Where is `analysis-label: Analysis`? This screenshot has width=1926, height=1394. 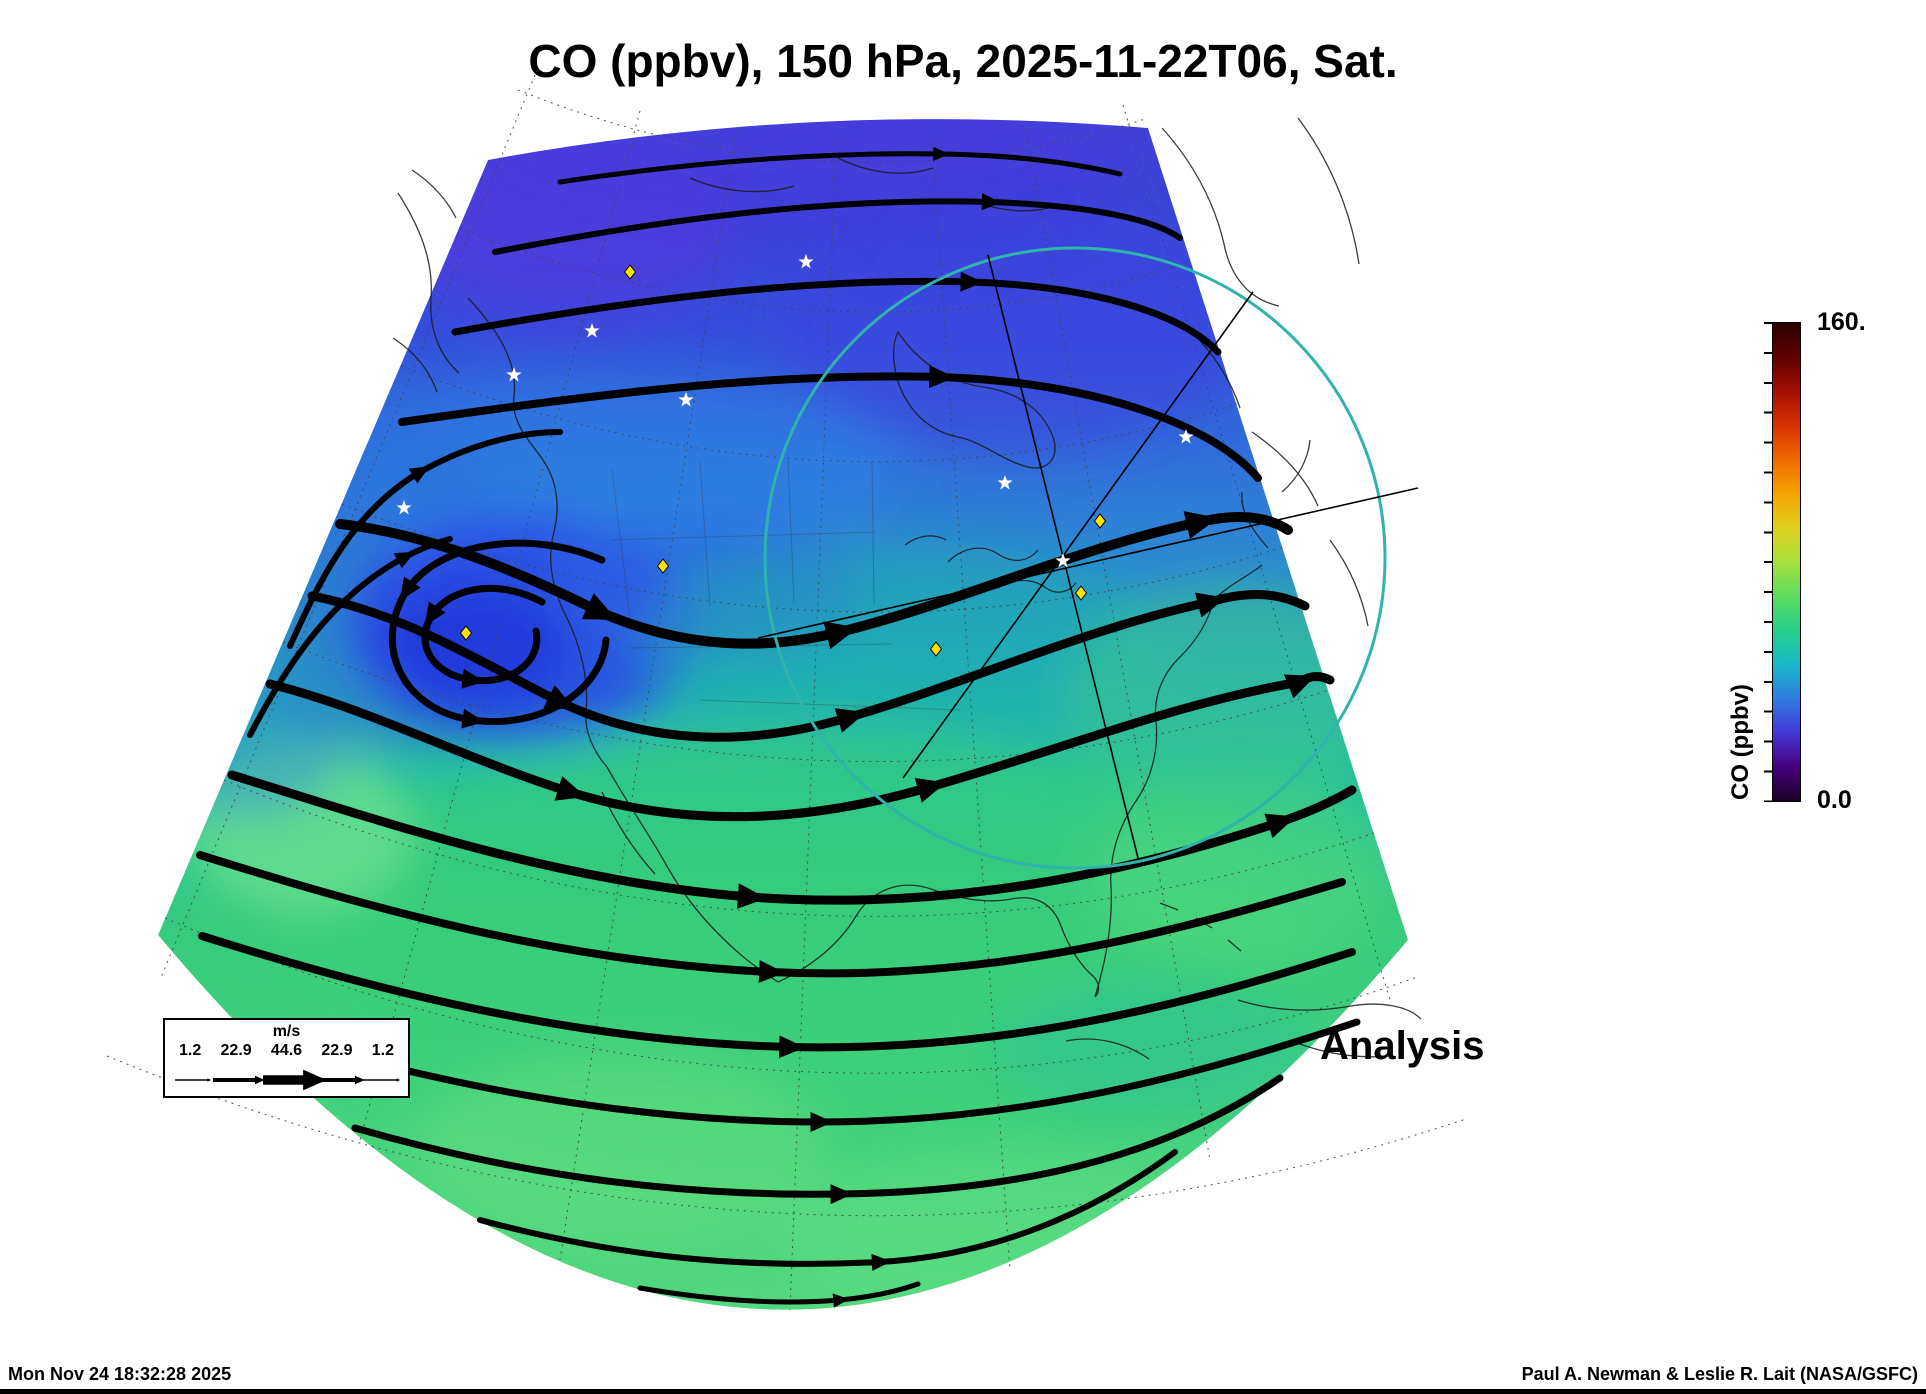 analysis-label: Analysis is located at coordinates (1402, 1046).